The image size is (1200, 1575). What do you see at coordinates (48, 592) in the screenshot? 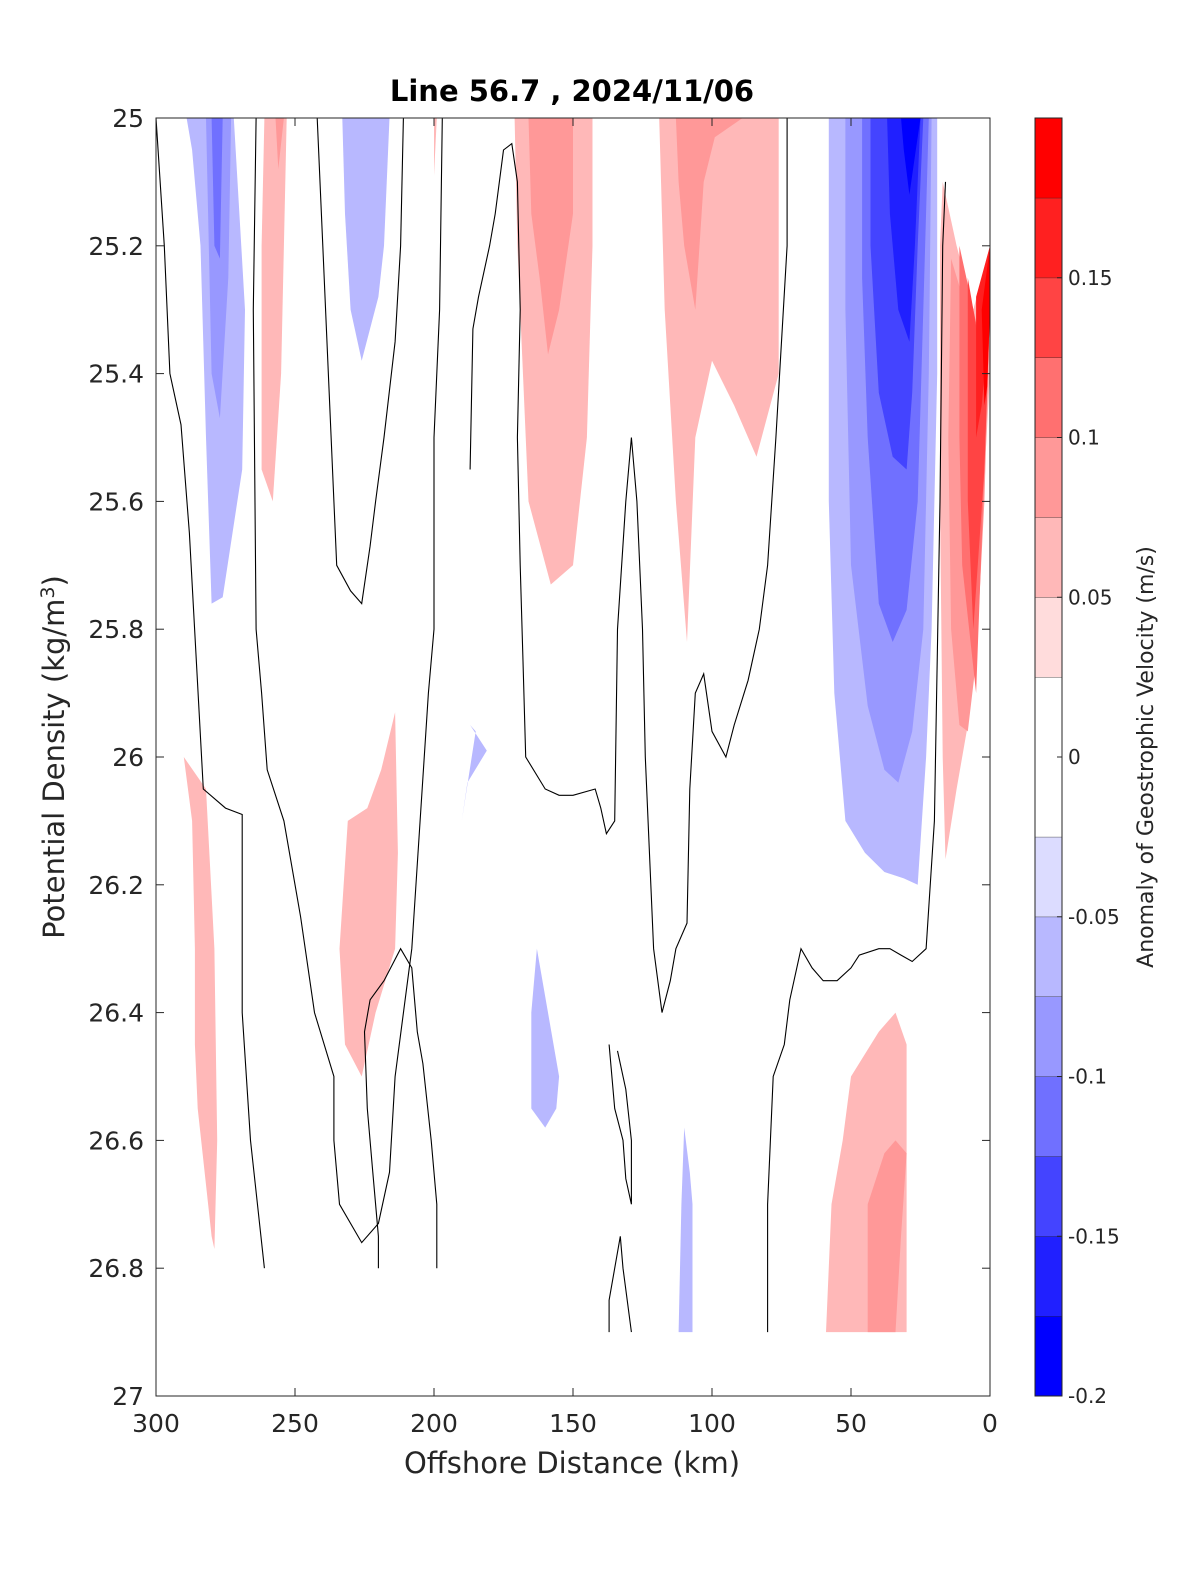
I see `y-axis-label-superscript: 3` at bounding box center [48, 592].